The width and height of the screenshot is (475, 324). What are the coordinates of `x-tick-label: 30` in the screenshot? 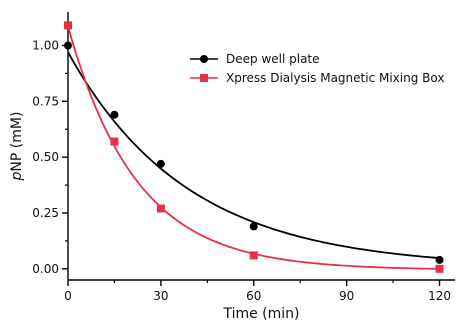 It's located at (160, 296).